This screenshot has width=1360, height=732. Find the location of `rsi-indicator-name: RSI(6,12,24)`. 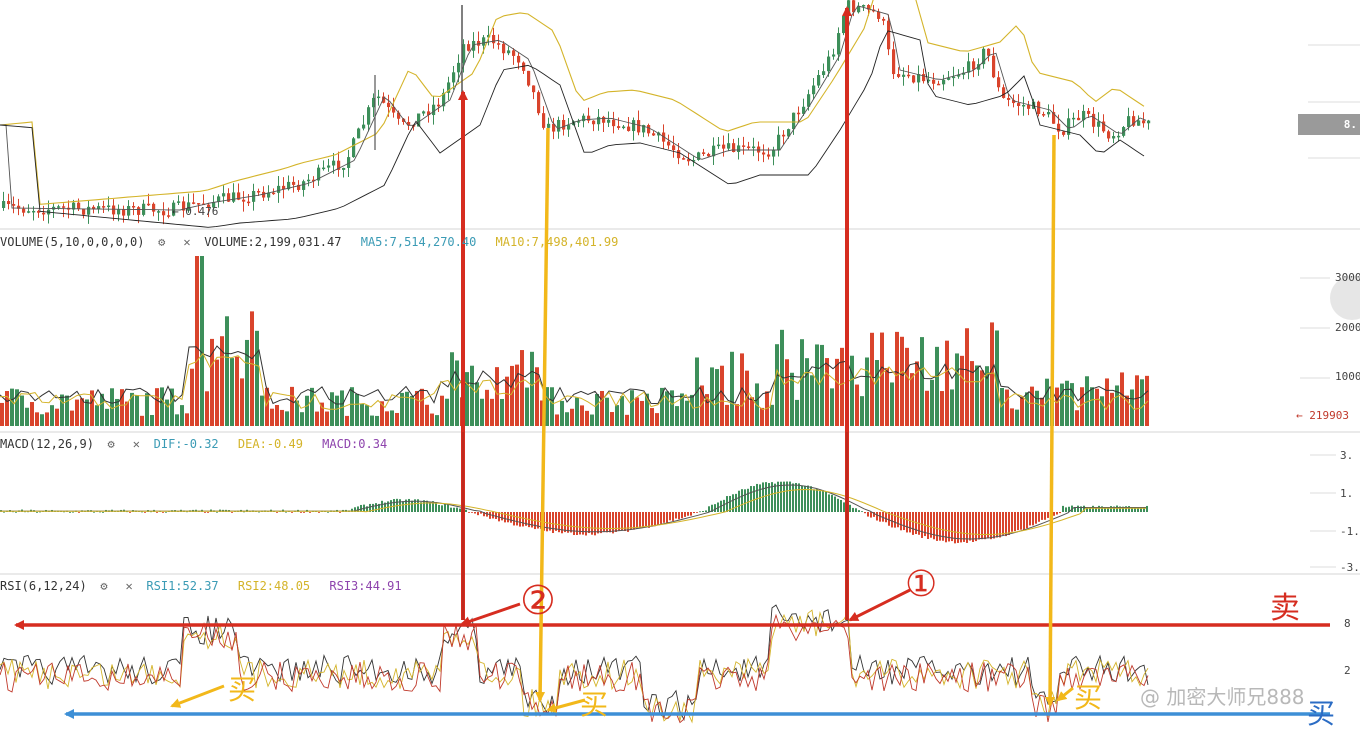

rsi-indicator-name: RSI(6,12,24) is located at coordinates (43, 586).